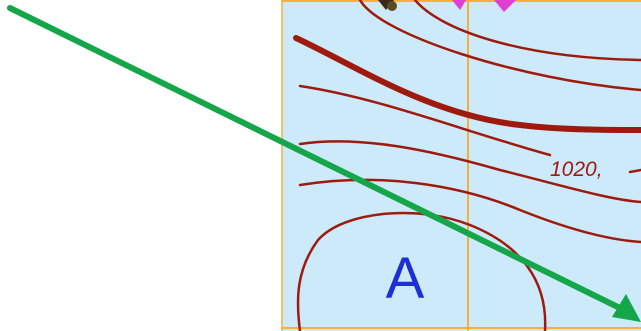 The height and width of the screenshot is (331, 641). What do you see at coordinates (447, 6) in the screenshot?
I see `front-marker-icon` at bounding box center [447, 6].